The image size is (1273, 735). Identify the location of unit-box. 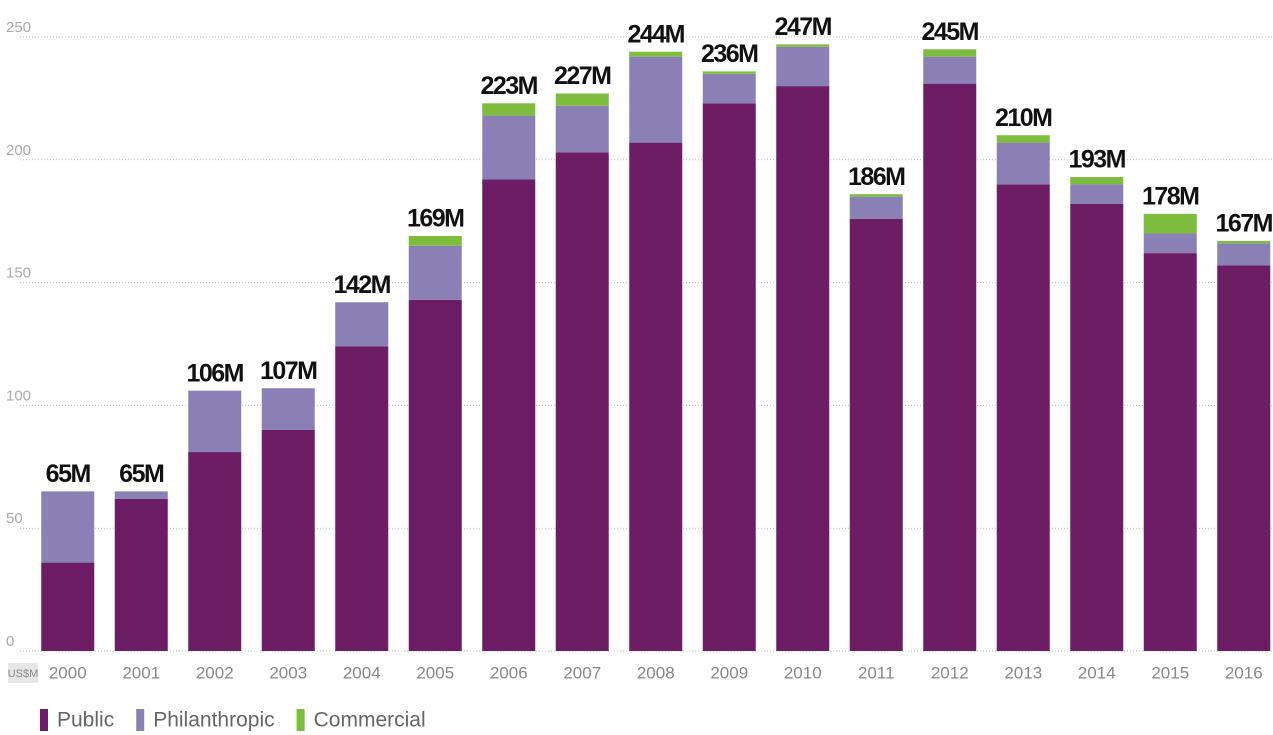
(23, 673).